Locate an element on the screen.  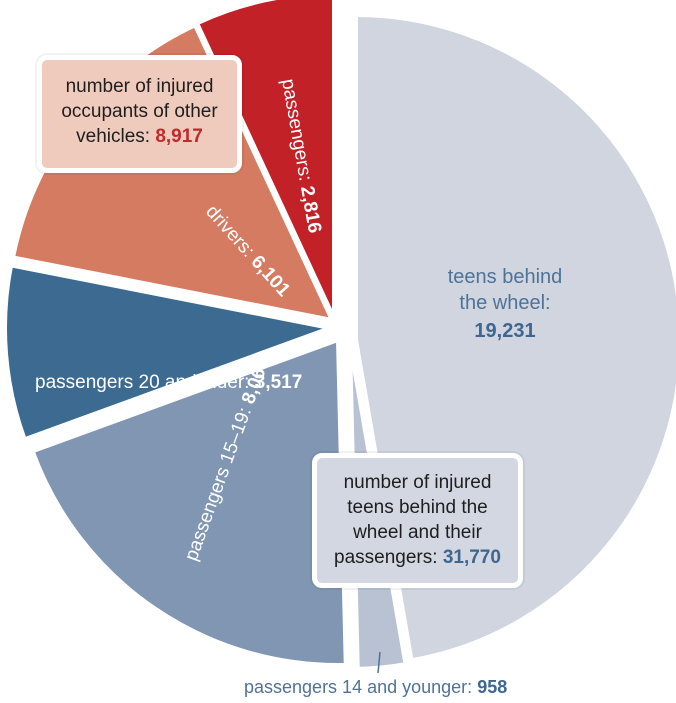
callout-teens-line4-wrap: passengers: 31,770 is located at coordinates (417, 557).